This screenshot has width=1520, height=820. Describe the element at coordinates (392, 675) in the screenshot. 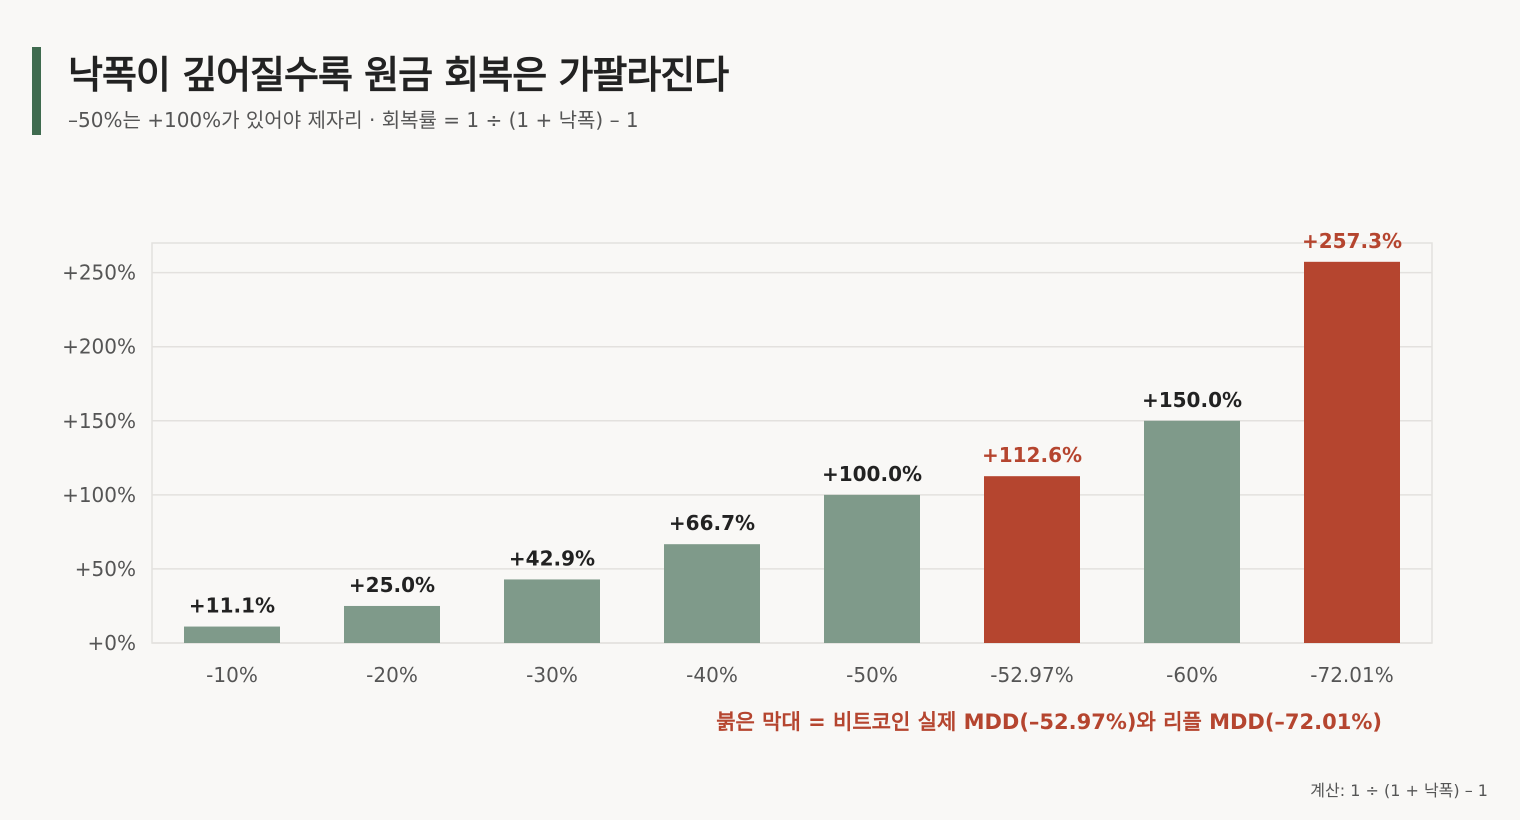

I see `x-tick-label: -20%` at that location.